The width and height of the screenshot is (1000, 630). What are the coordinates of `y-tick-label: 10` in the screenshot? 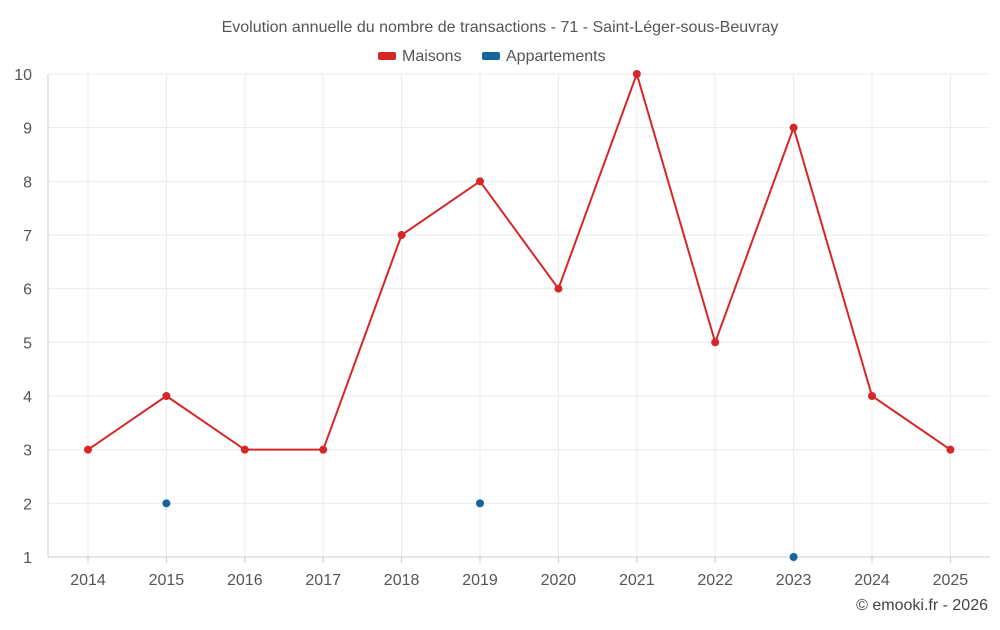 It's located at (23, 75).